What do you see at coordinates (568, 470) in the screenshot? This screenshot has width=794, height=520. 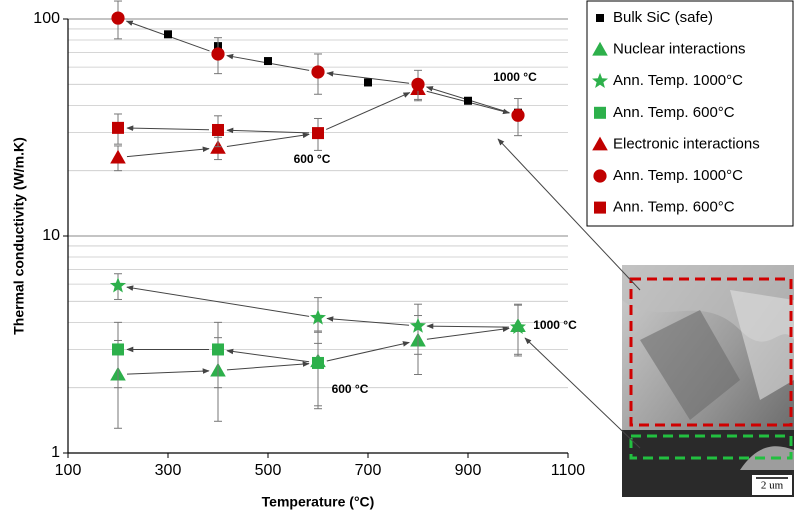 I see `x-tick-label: 1100` at bounding box center [568, 470].